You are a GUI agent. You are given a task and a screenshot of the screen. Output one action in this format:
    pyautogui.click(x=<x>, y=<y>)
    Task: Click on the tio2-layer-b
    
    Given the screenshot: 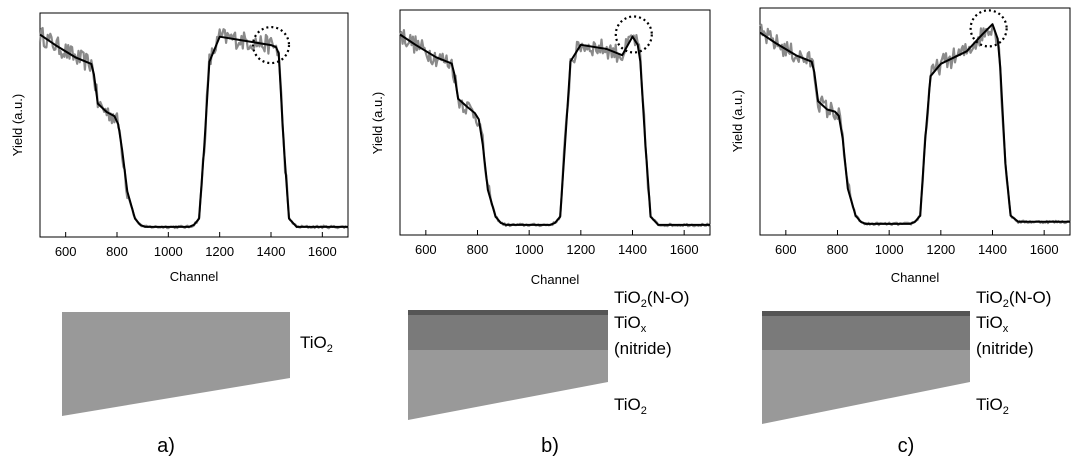 What is the action you would take?
    pyautogui.click(x=508, y=385)
    